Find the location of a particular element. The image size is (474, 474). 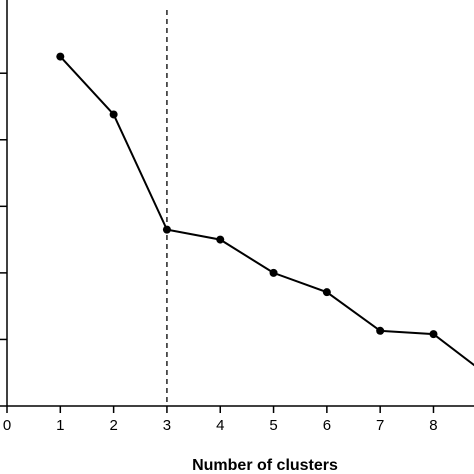

x-tick-label: 0 is located at coordinates (7, 425).